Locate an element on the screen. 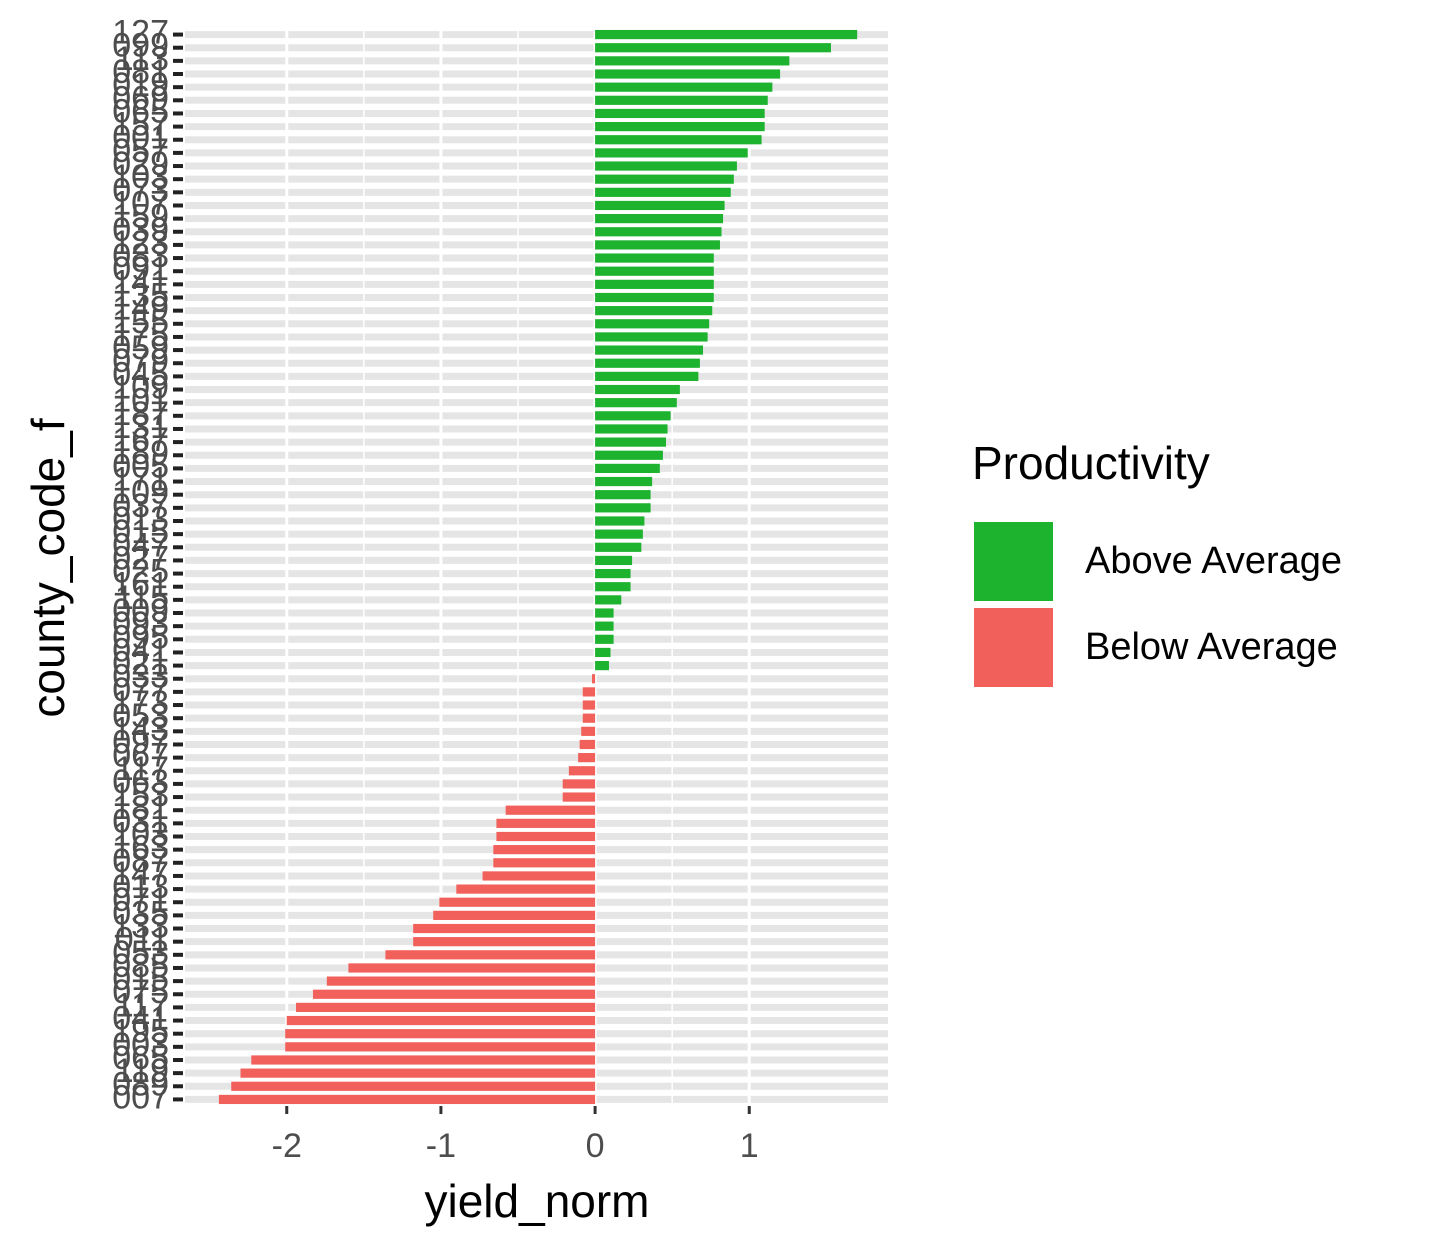 The height and width of the screenshot is (1260, 1440). y-tick-label: 037 is located at coordinates (140, 506).